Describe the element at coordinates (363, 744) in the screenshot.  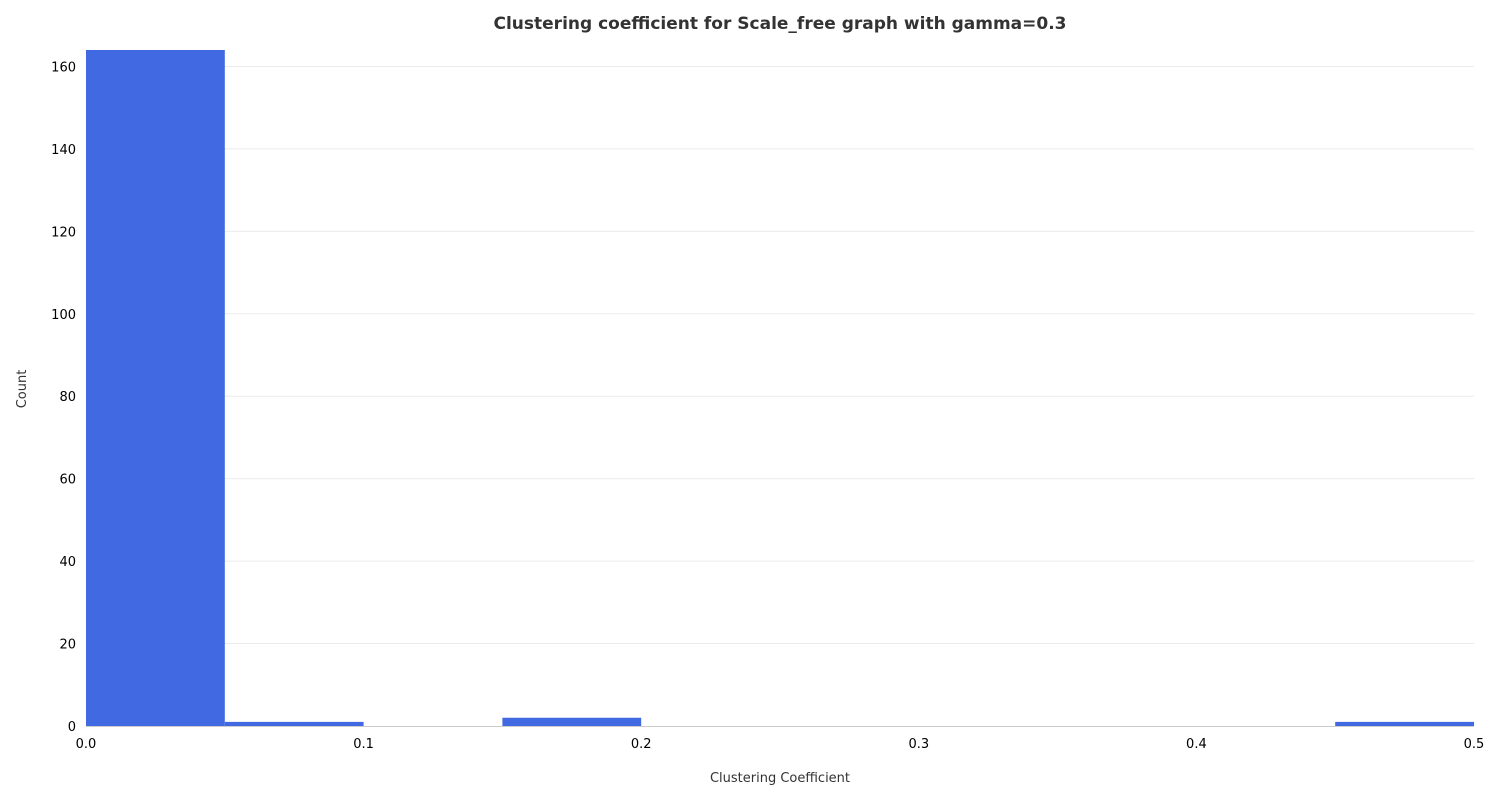
I see `x-tick-label-0.1: 0.1` at that location.